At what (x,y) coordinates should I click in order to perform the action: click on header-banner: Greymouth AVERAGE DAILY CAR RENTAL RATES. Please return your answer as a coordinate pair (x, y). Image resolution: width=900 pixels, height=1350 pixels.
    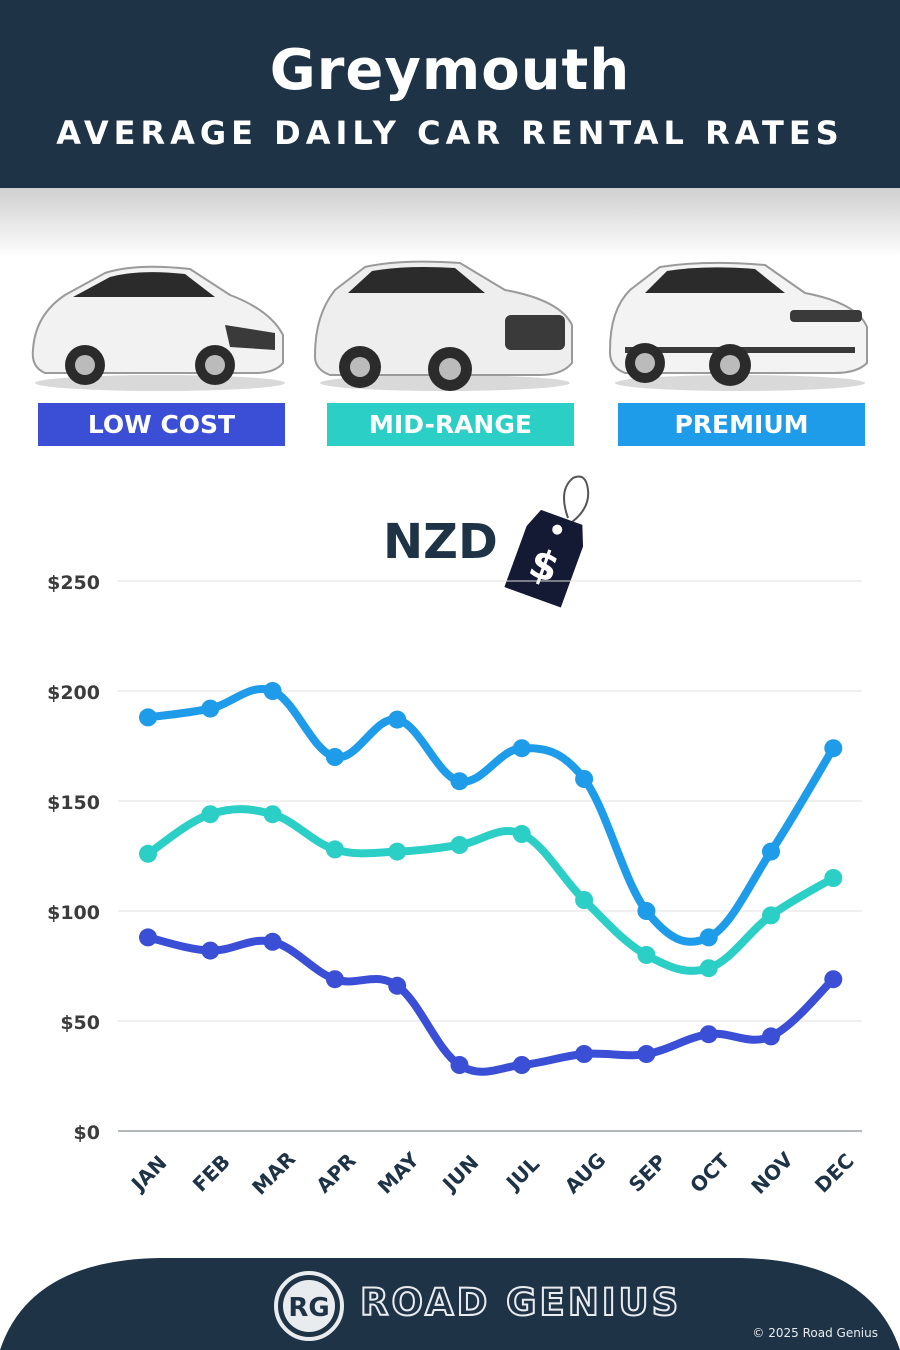
    Looking at the image, I should click on (450, 94).